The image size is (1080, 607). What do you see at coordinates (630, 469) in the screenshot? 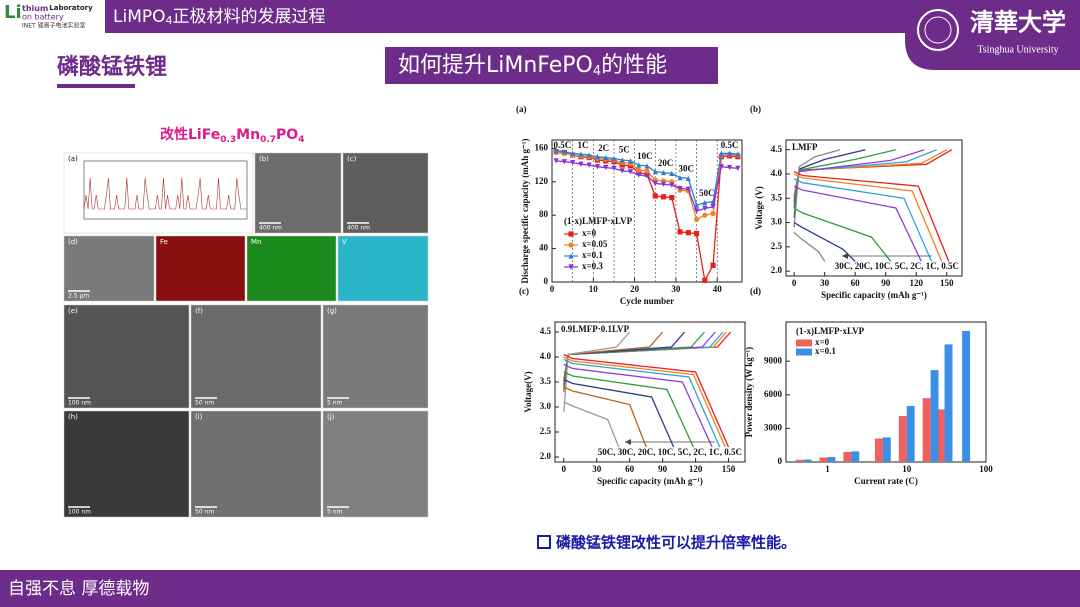
I see `x-tick-label: 60` at bounding box center [630, 469].